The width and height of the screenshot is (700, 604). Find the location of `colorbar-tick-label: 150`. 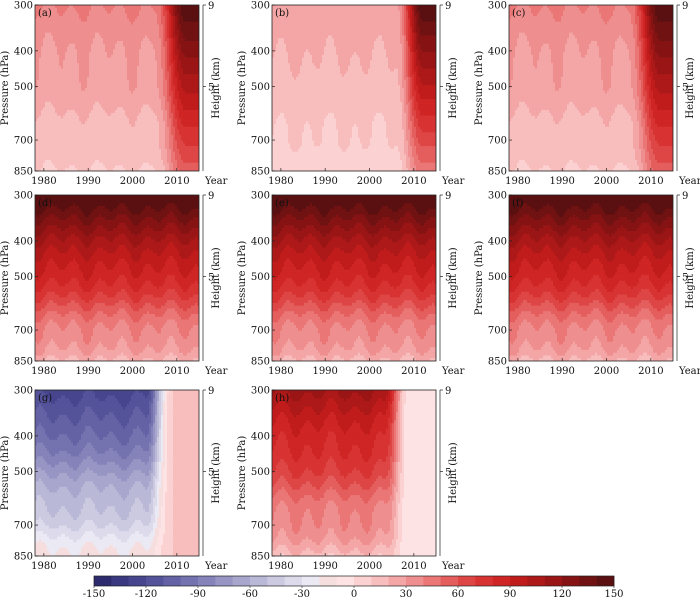

colorbar-tick-label: 150 is located at coordinates (613, 594).